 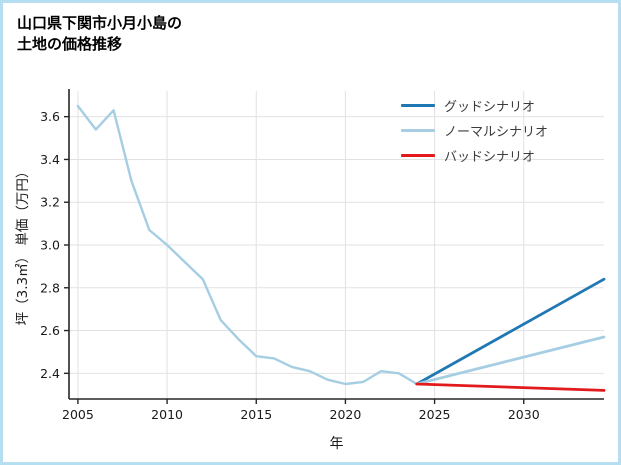 I want to click on svg-text: 3.0, so click(x=50, y=245).